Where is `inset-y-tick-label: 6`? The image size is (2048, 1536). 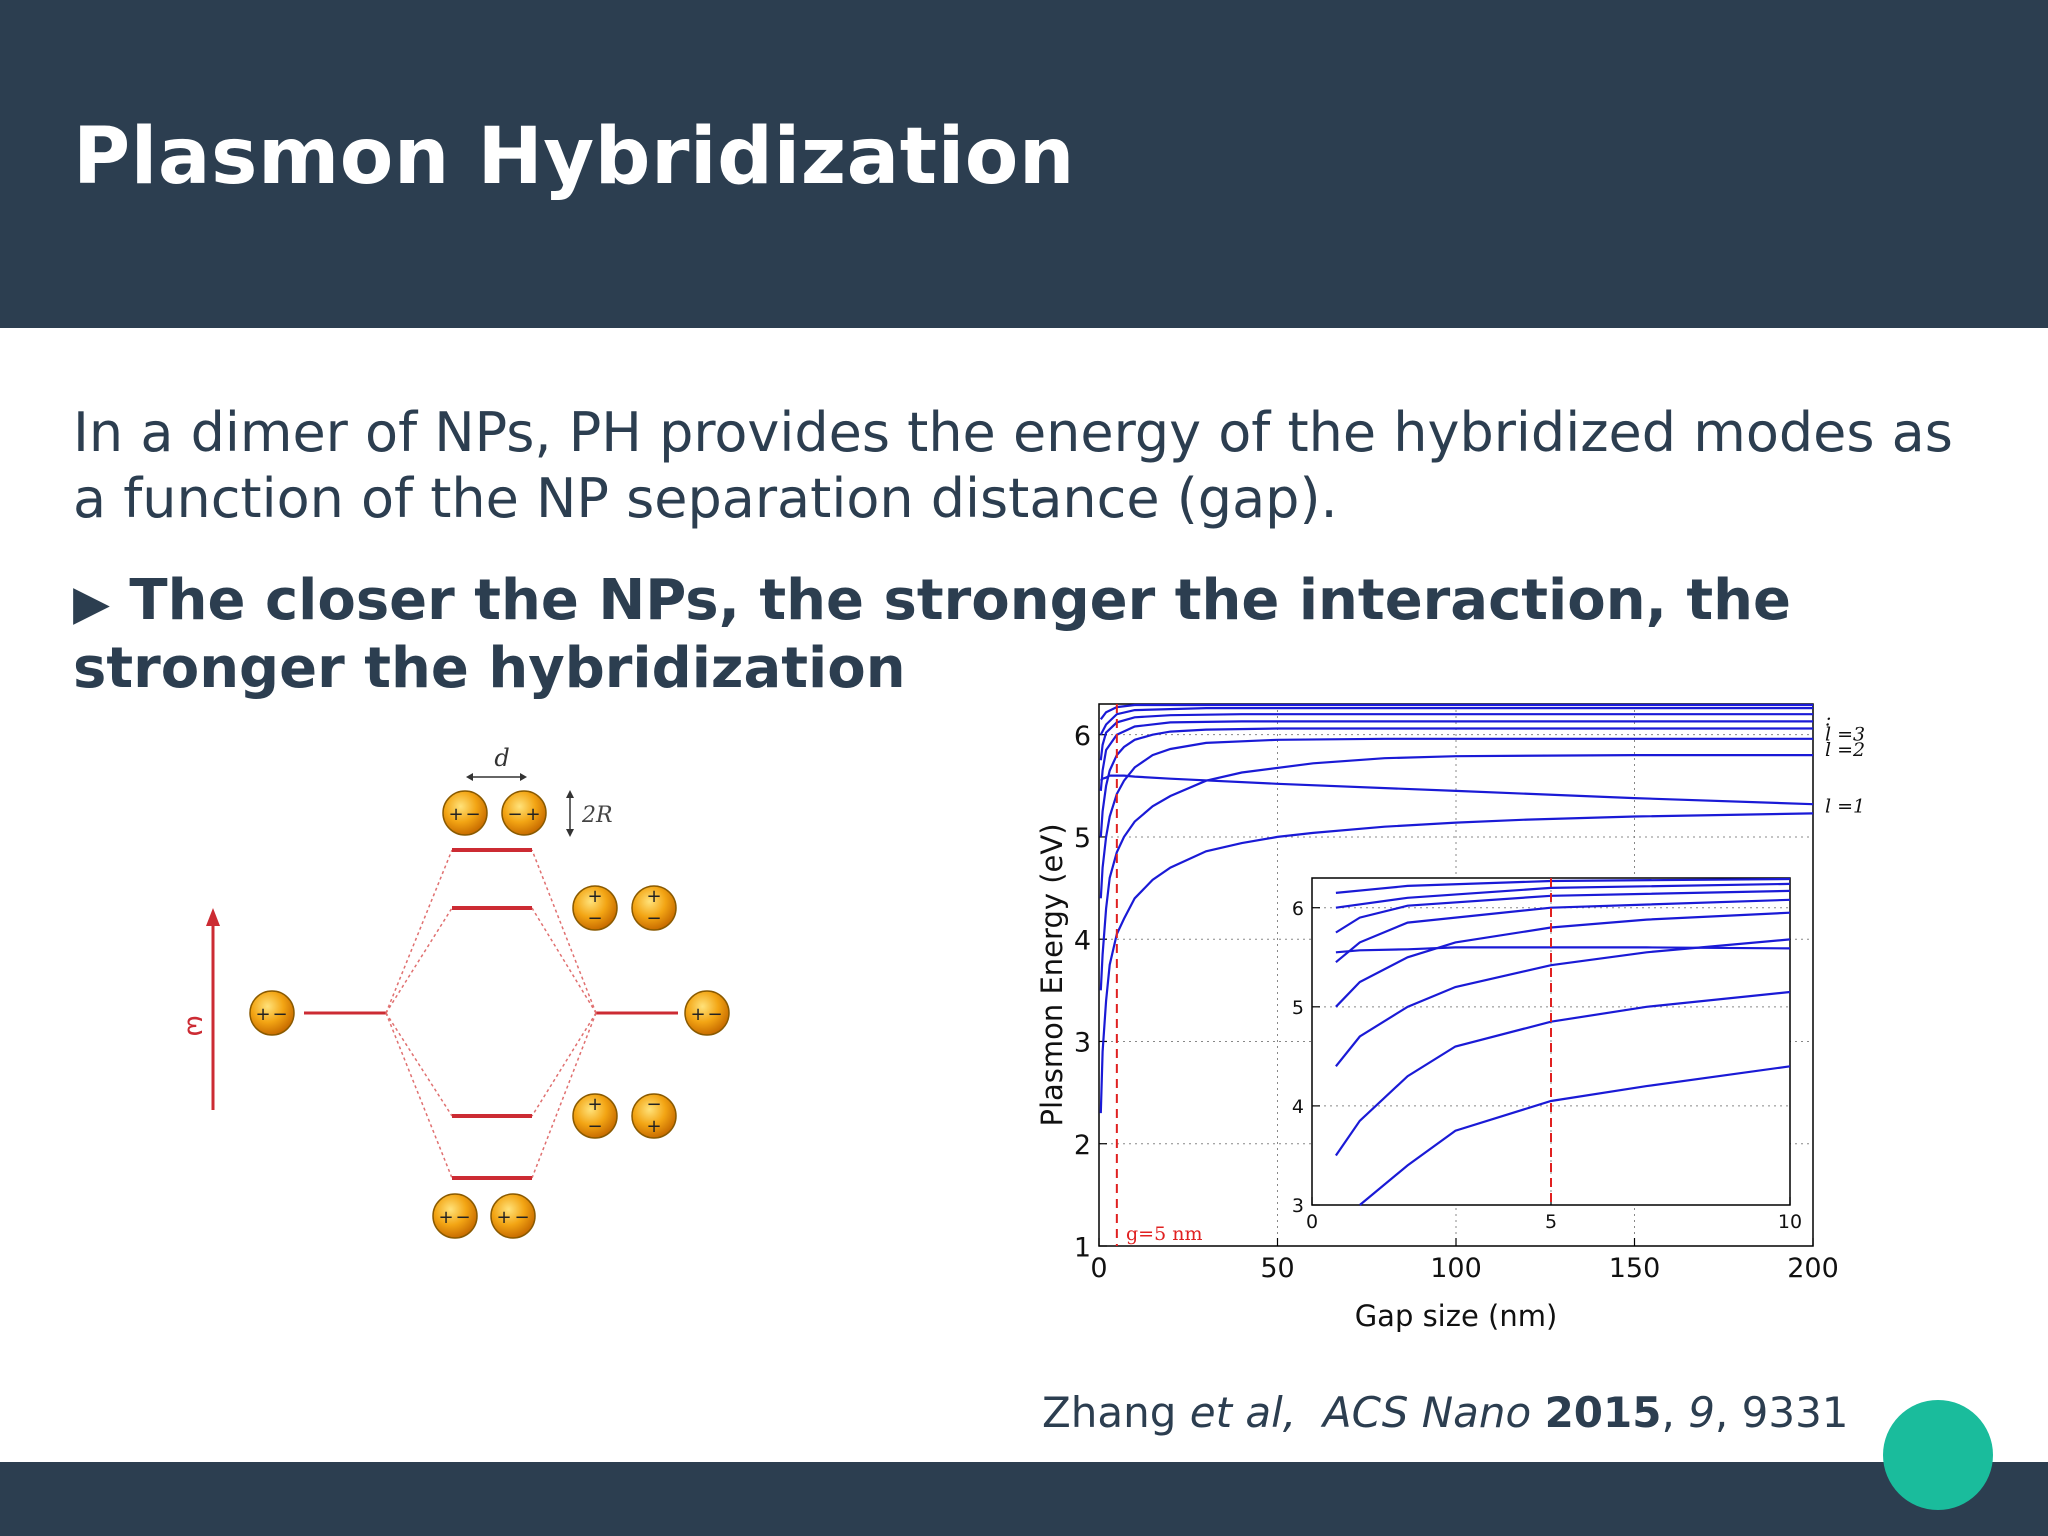 inset-y-tick-label: 6 is located at coordinates (1298, 909).